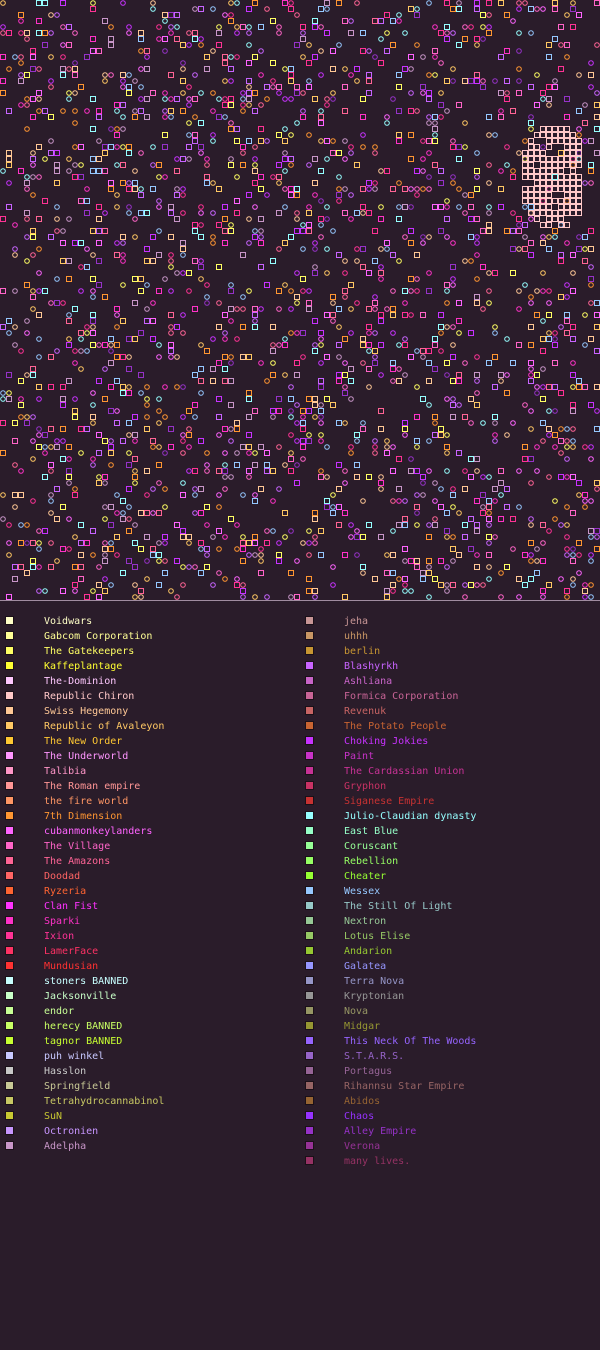  I want to click on legend-item: Chaos, so click(450, 1116).